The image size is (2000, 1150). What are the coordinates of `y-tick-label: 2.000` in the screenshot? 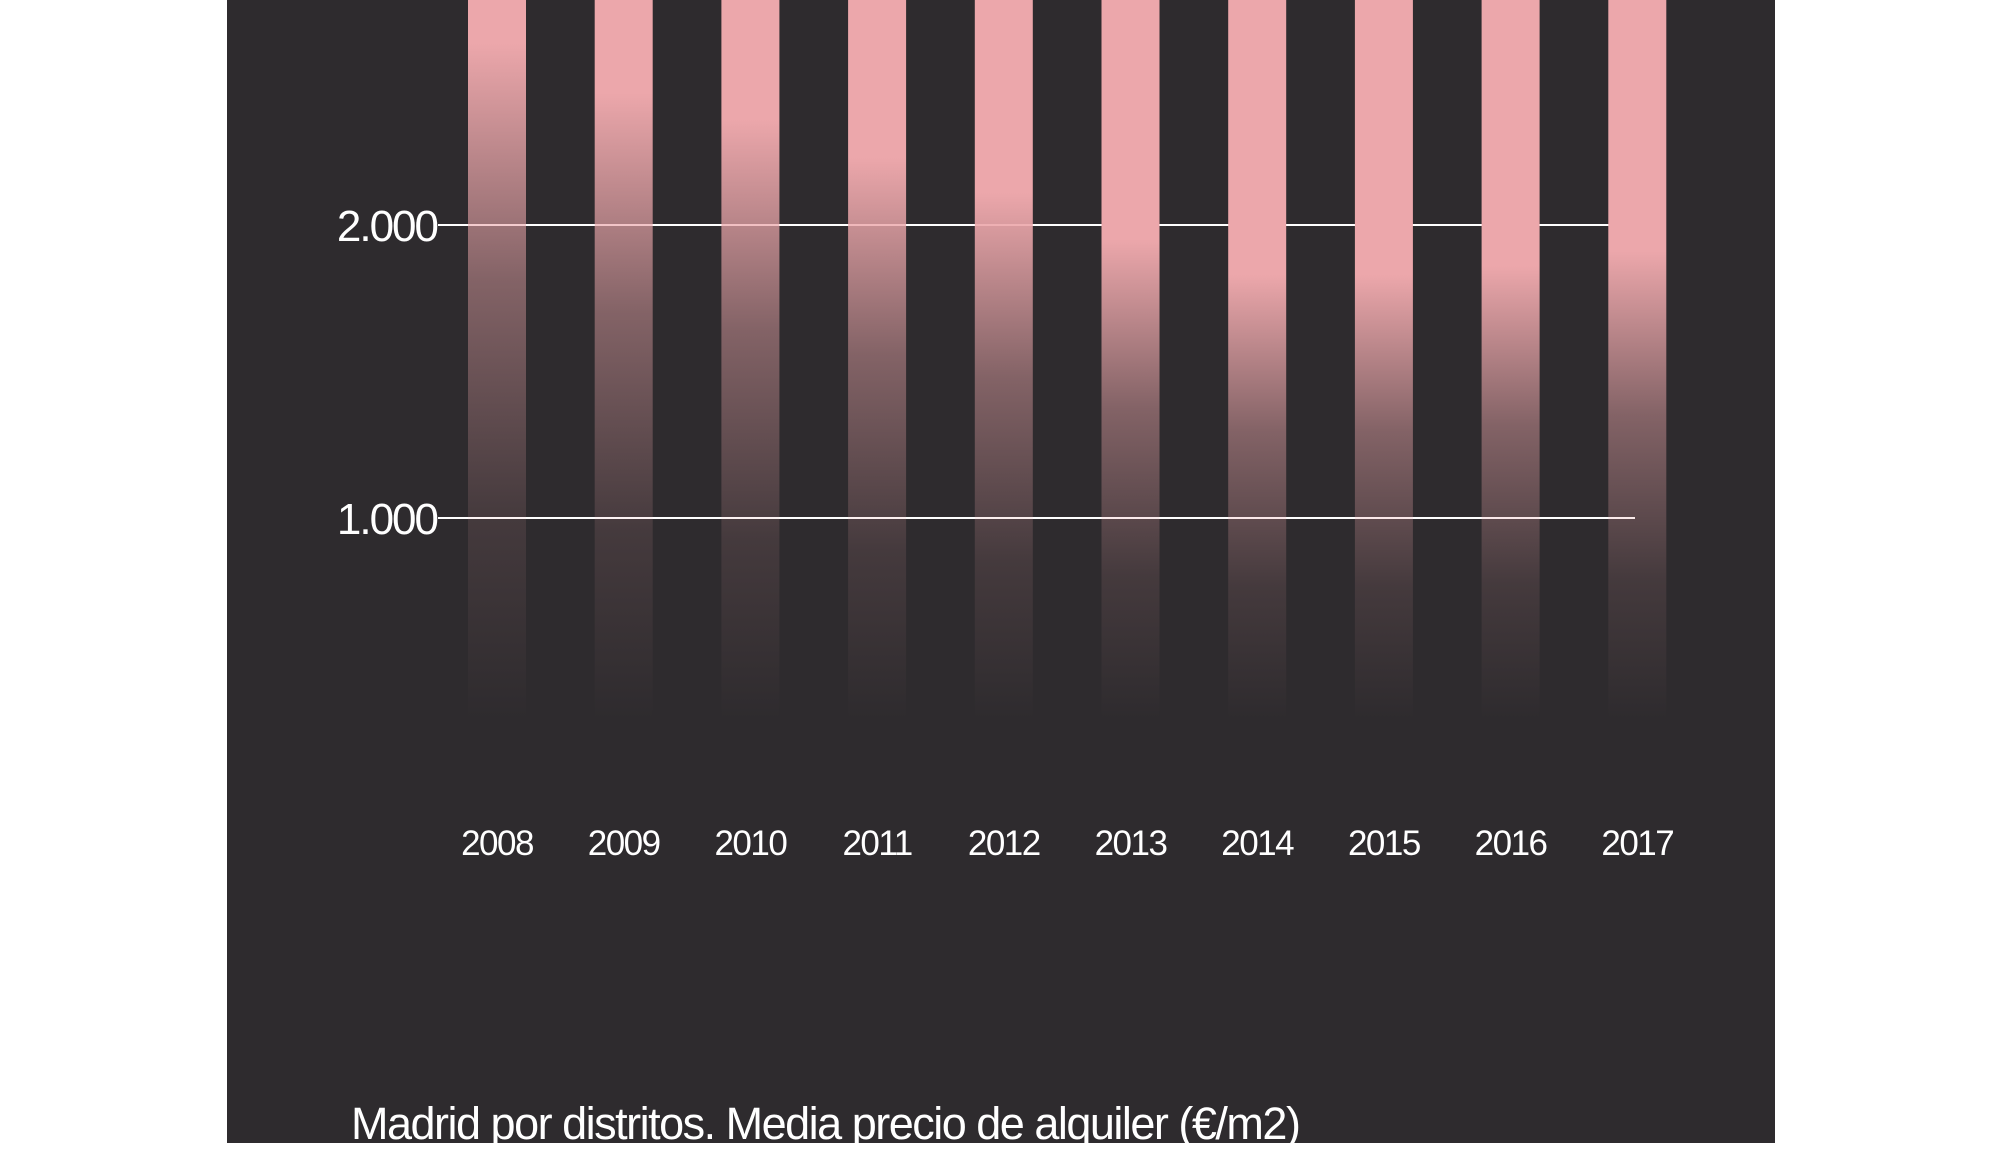 It's located at (387, 226).